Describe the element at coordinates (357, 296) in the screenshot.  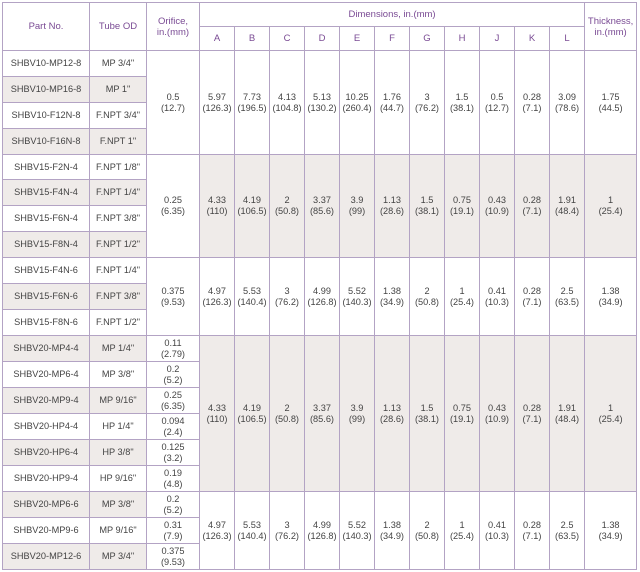
I see `dimension-e: 5.52 (140.3)` at that location.